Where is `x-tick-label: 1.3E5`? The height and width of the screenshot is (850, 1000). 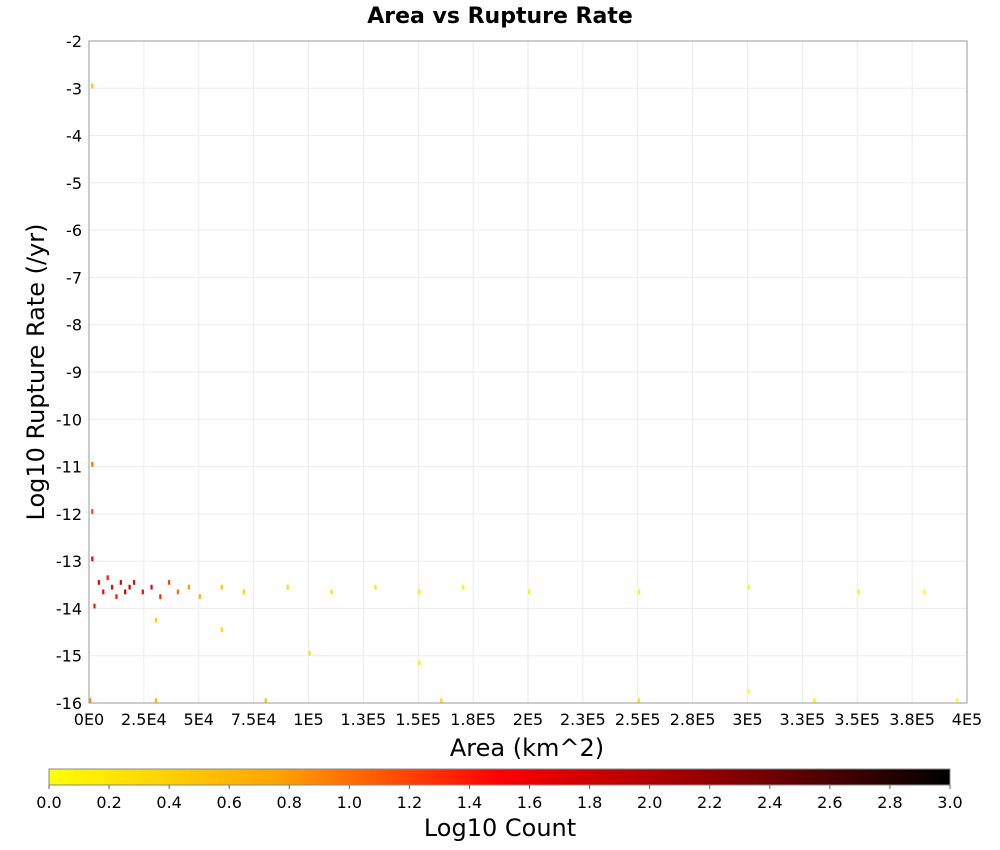 x-tick-label: 1.3E5 is located at coordinates (364, 719).